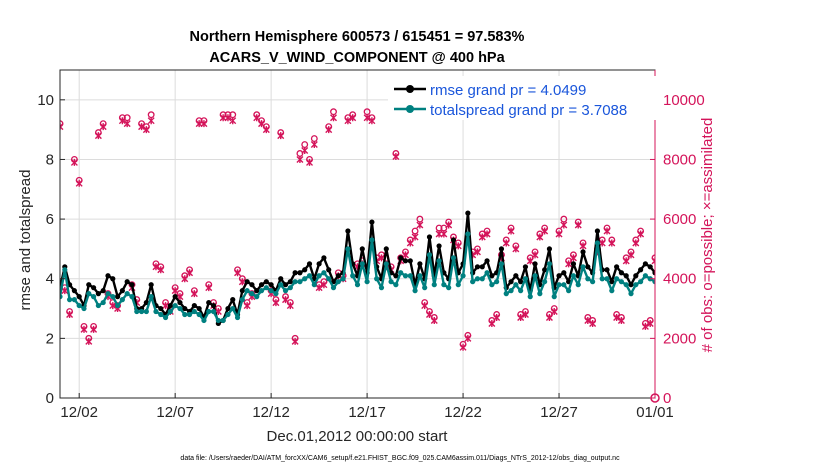 The width and height of the screenshot is (830, 475). What do you see at coordinates (45, 100) in the screenshot?
I see `y-left-tick-label: 10` at bounding box center [45, 100].